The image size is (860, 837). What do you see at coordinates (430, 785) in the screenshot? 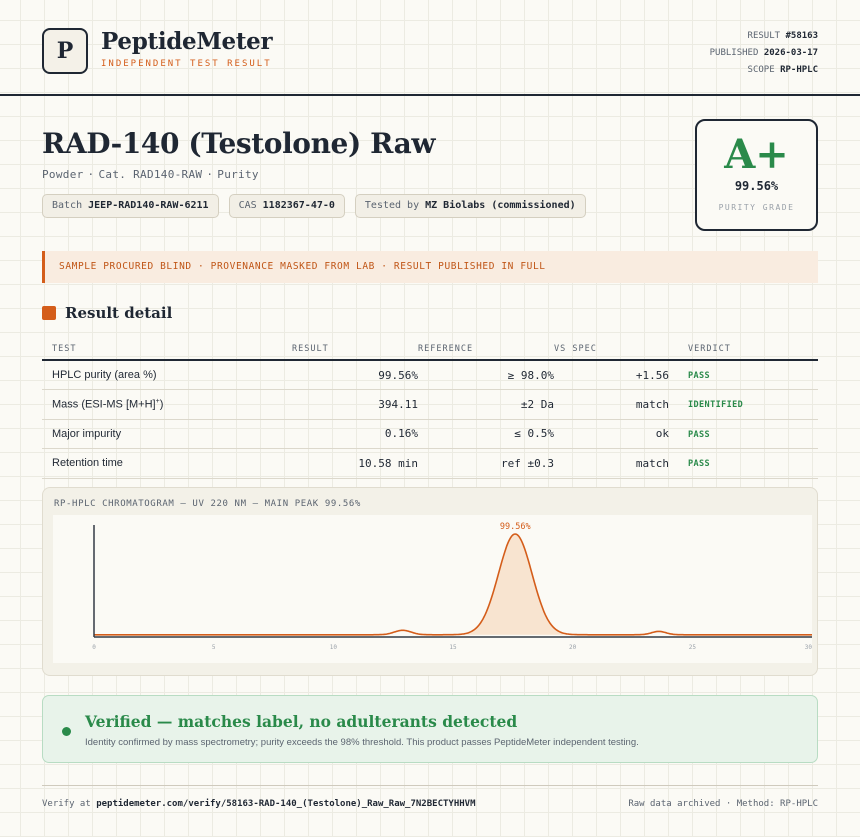
I see `footer-divider` at bounding box center [430, 785].